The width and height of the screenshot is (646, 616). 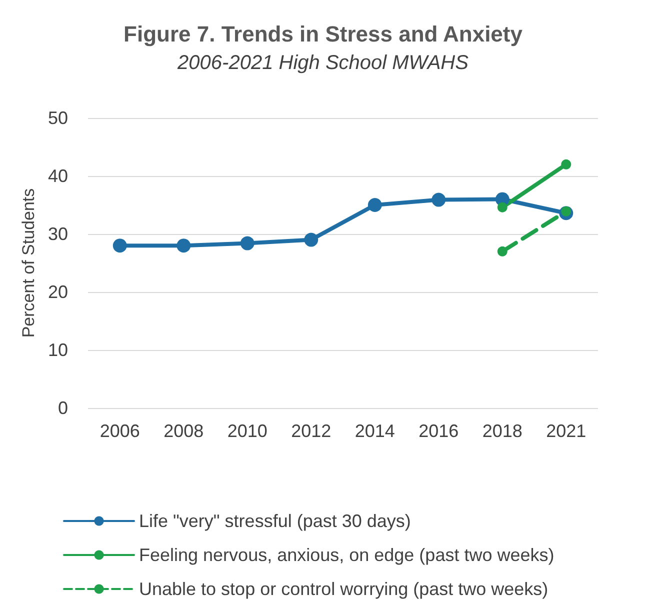 What do you see at coordinates (275, 521) in the screenshot?
I see `legend-label: Life "very" stressful (past 30 days)` at bounding box center [275, 521].